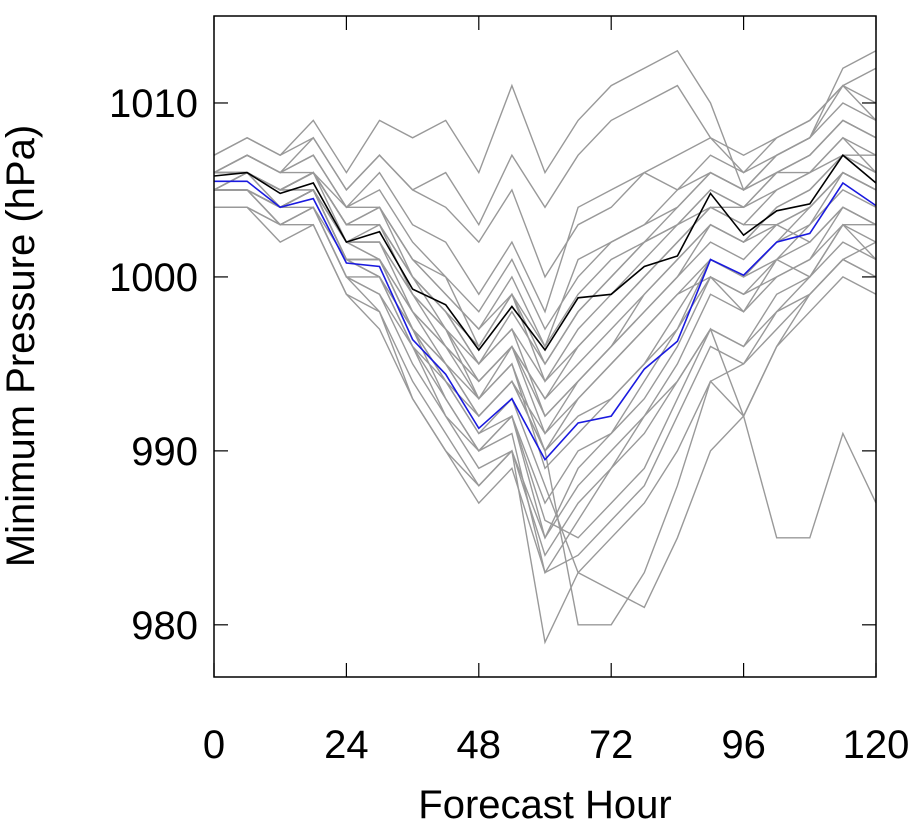  I want to click on x-tick-label-48: 48, so click(479, 745).